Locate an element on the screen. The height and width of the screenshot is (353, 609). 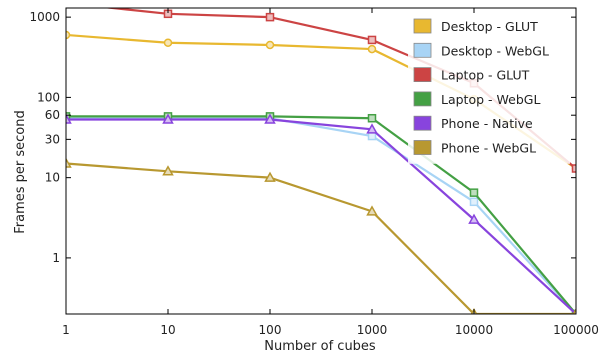
y-tick-label: 60 is located at coordinates (52, 115).